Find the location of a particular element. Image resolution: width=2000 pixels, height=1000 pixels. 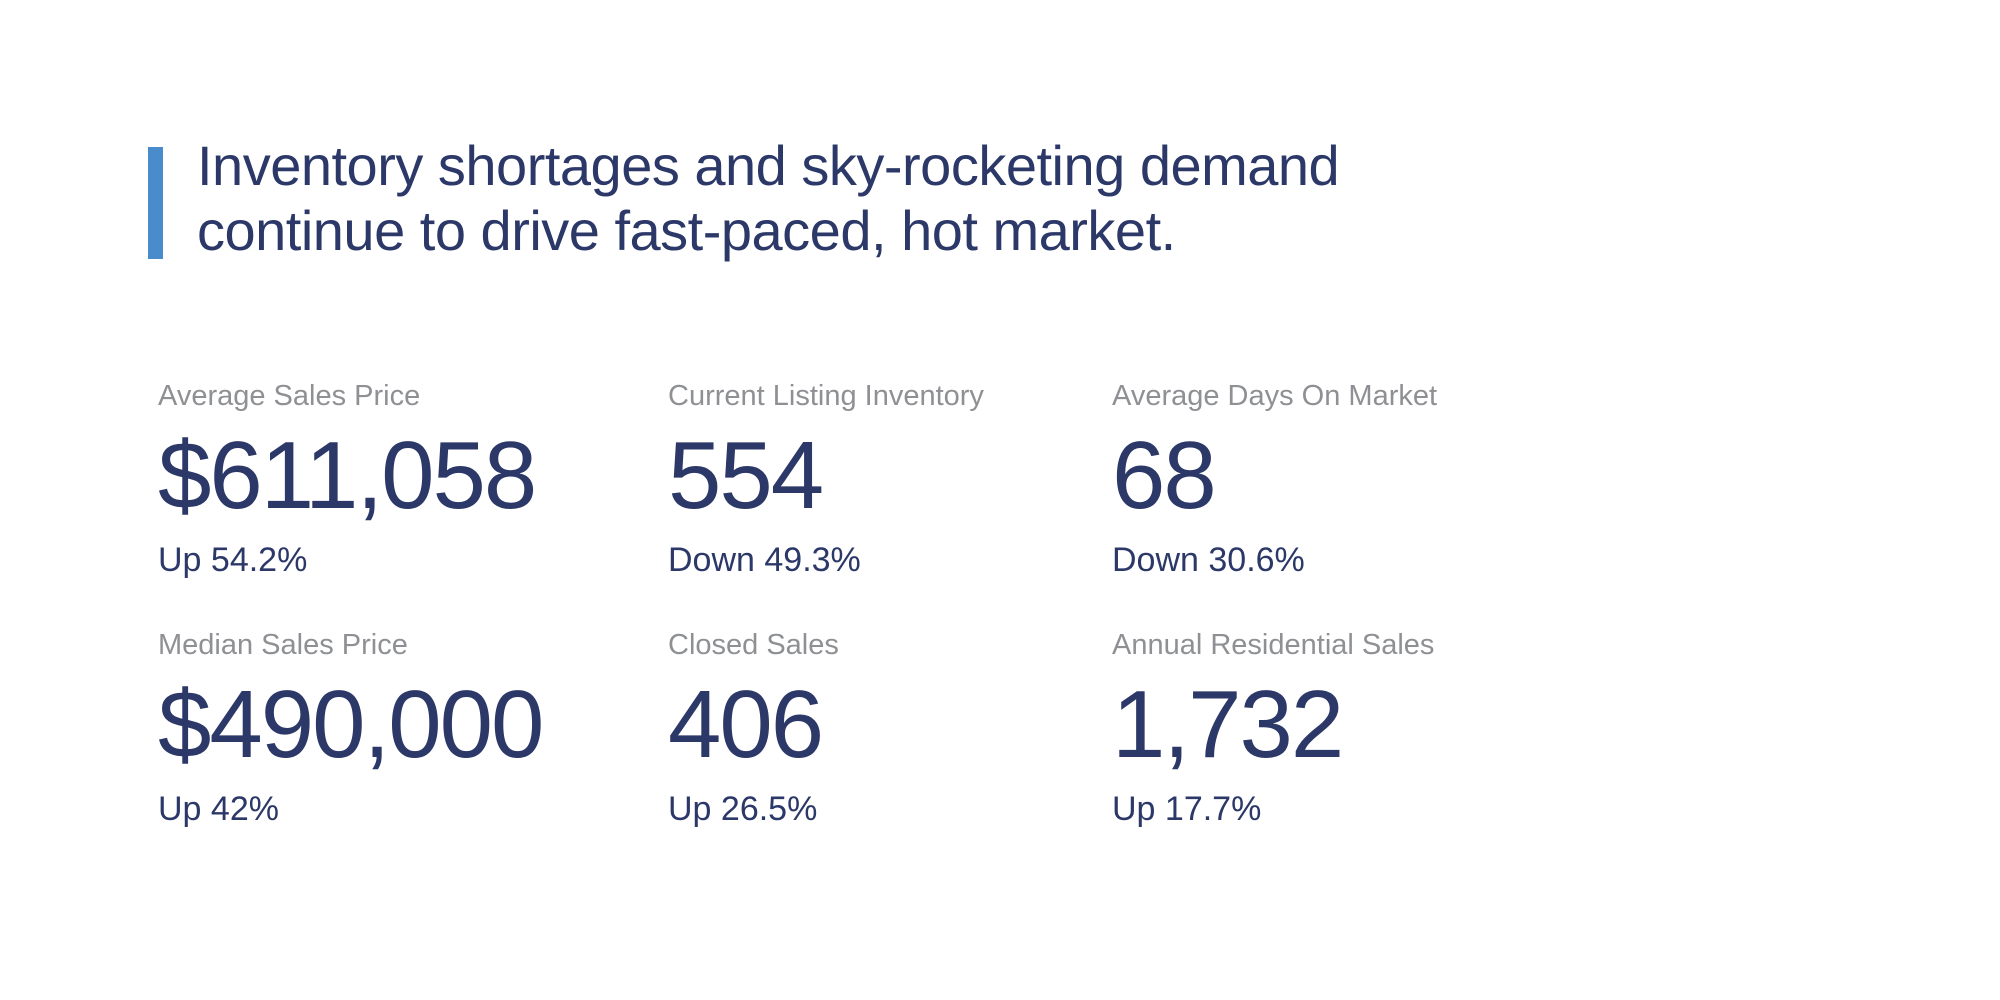

stat-change: Up 54.2% is located at coordinates (233, 560).